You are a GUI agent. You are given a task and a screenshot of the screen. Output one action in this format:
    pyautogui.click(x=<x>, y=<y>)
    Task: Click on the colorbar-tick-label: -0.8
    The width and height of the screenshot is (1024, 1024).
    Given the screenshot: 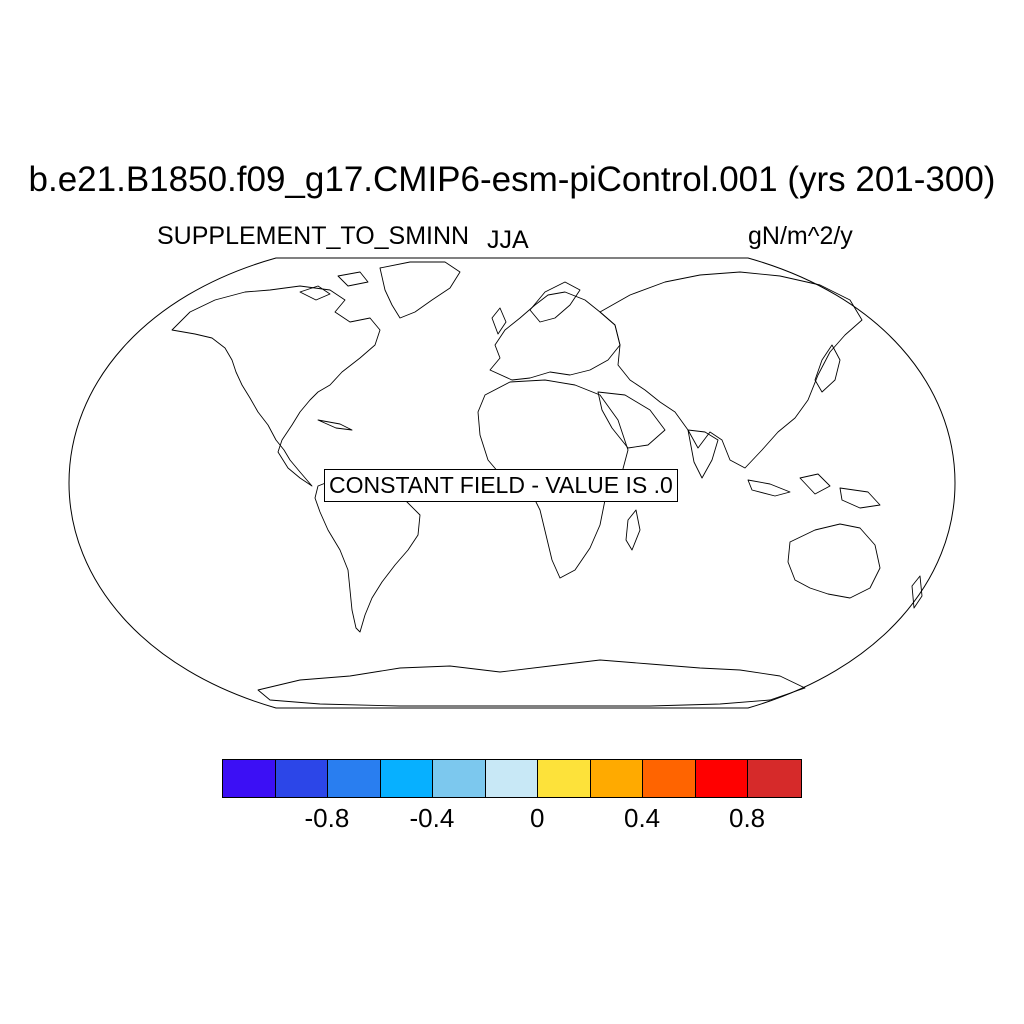 What is the action you would take?
    pyautogui.click(x=327, y=818)
    